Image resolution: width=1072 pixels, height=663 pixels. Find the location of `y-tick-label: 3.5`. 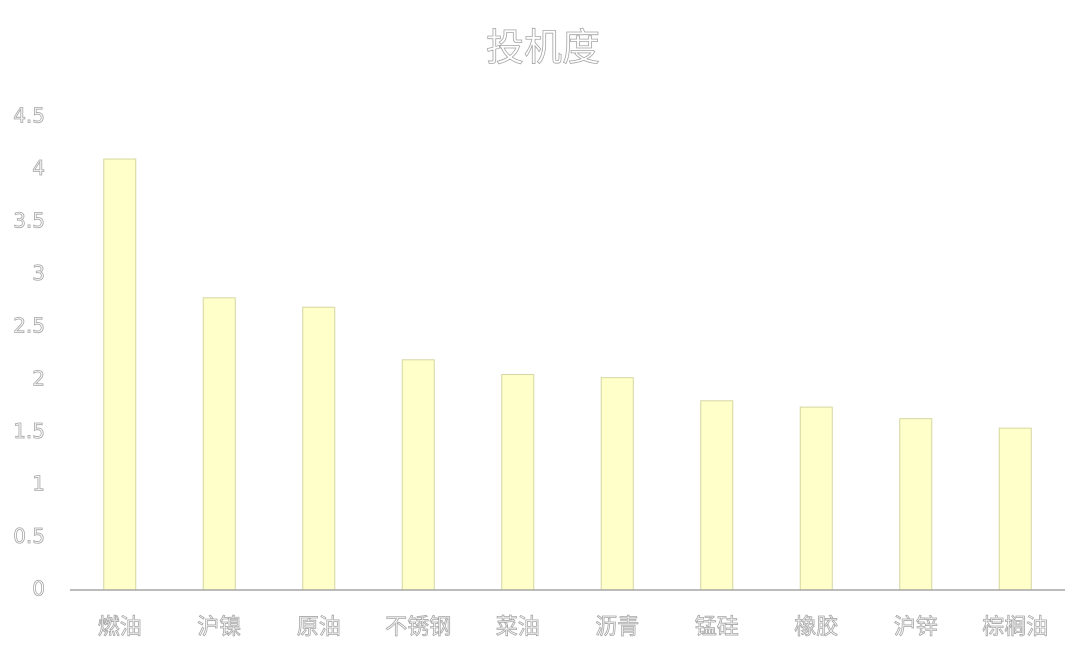

y-tick-label: 3.5 is located at coordinates (29, 221).